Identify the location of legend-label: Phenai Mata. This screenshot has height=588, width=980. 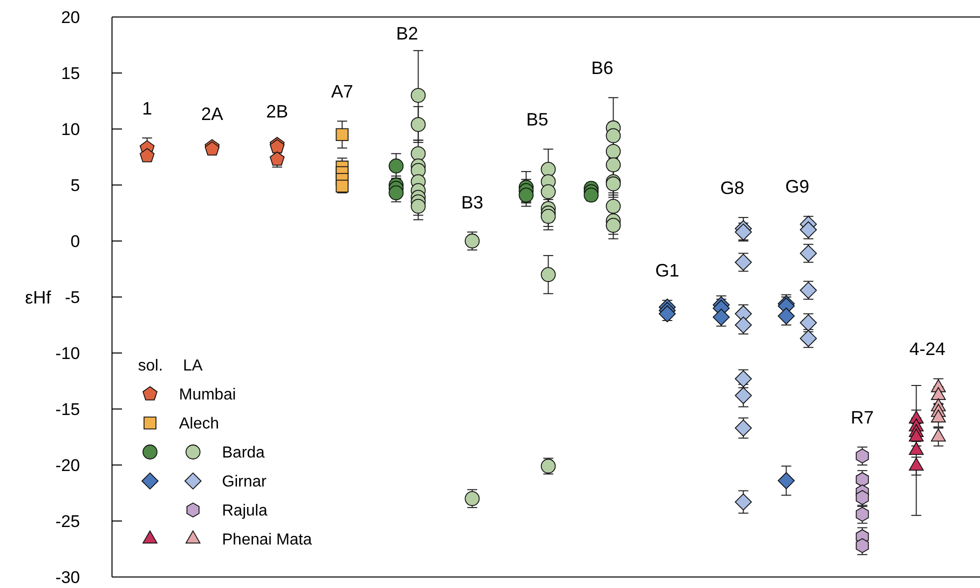
(267, 540).